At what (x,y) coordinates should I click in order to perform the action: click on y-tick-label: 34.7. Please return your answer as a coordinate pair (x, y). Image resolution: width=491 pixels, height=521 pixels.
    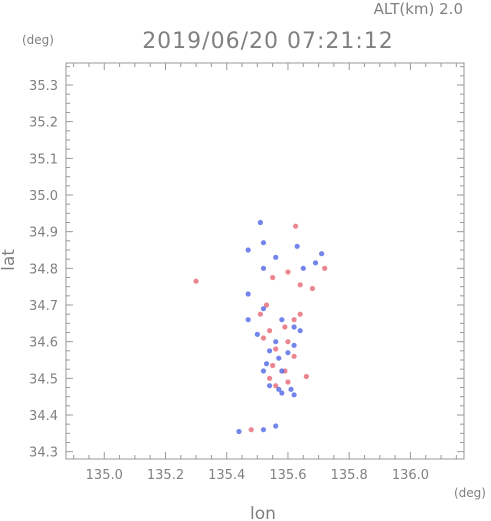
    Looking at the image, I should click on (43, 306).